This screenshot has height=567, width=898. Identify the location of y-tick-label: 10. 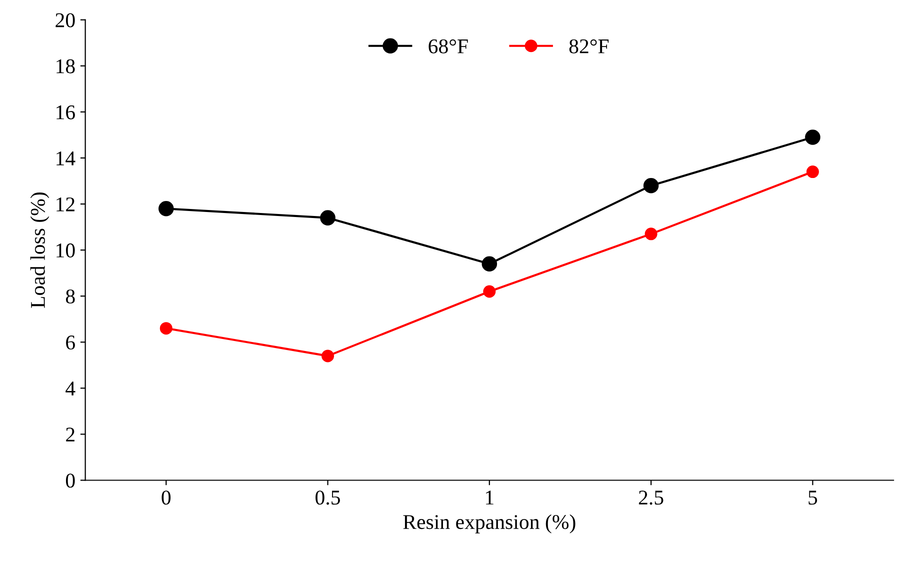
(65, 250).